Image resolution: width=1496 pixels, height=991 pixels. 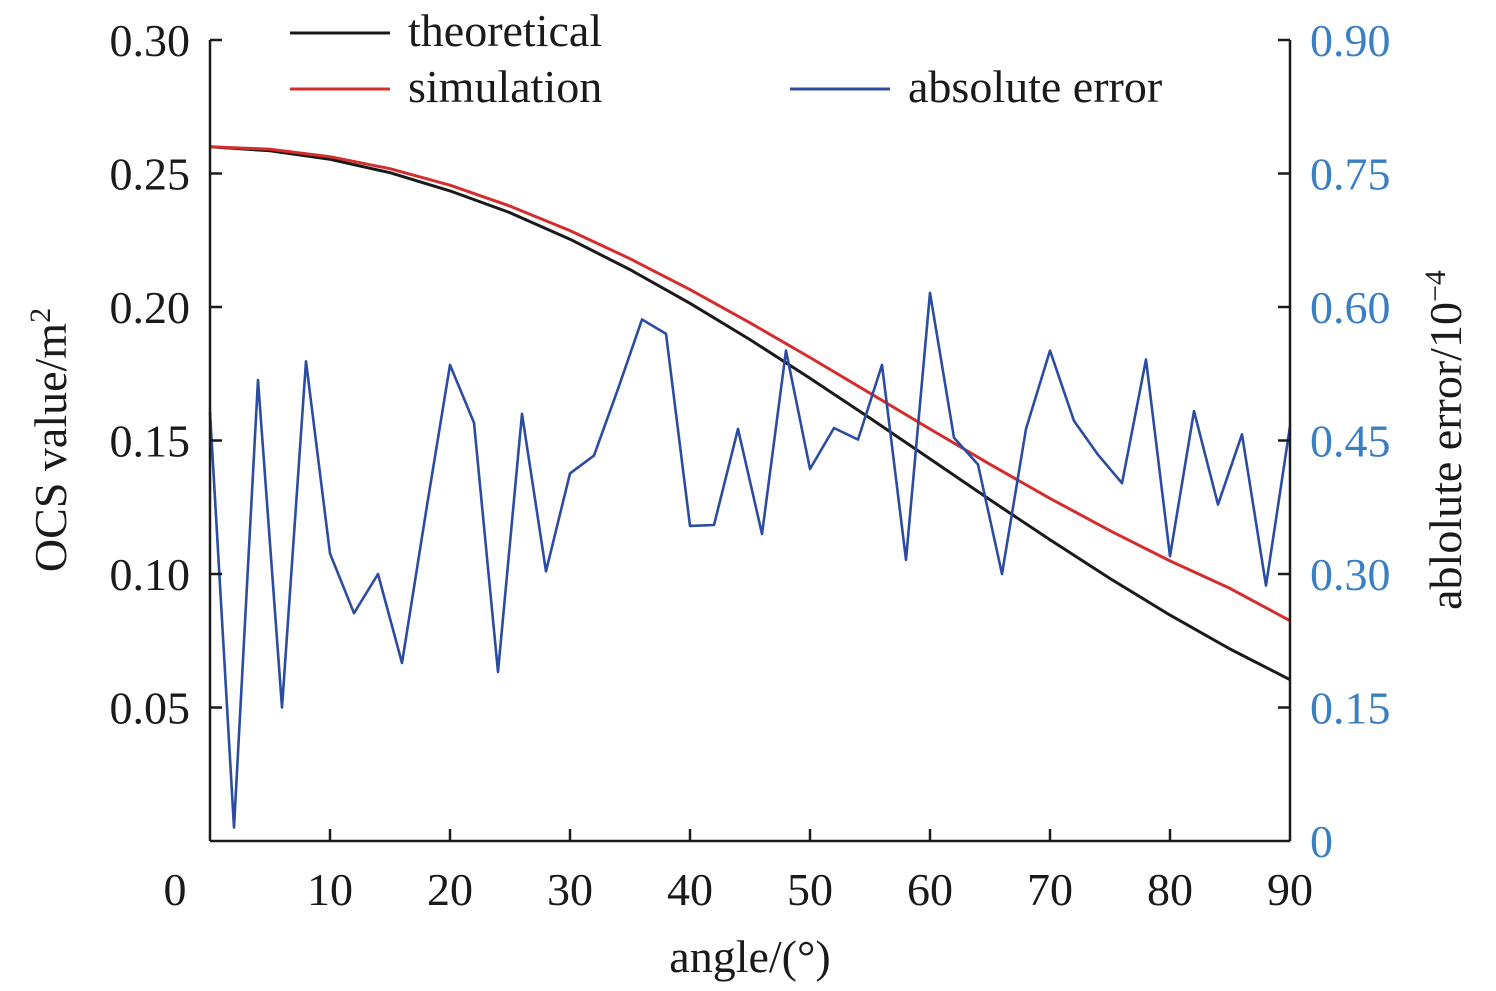 What do you see at coordinates (1350, 307) in the screenshot?
I see `y-right-tick-label: 0.60` at bounding box center [1350, 307].